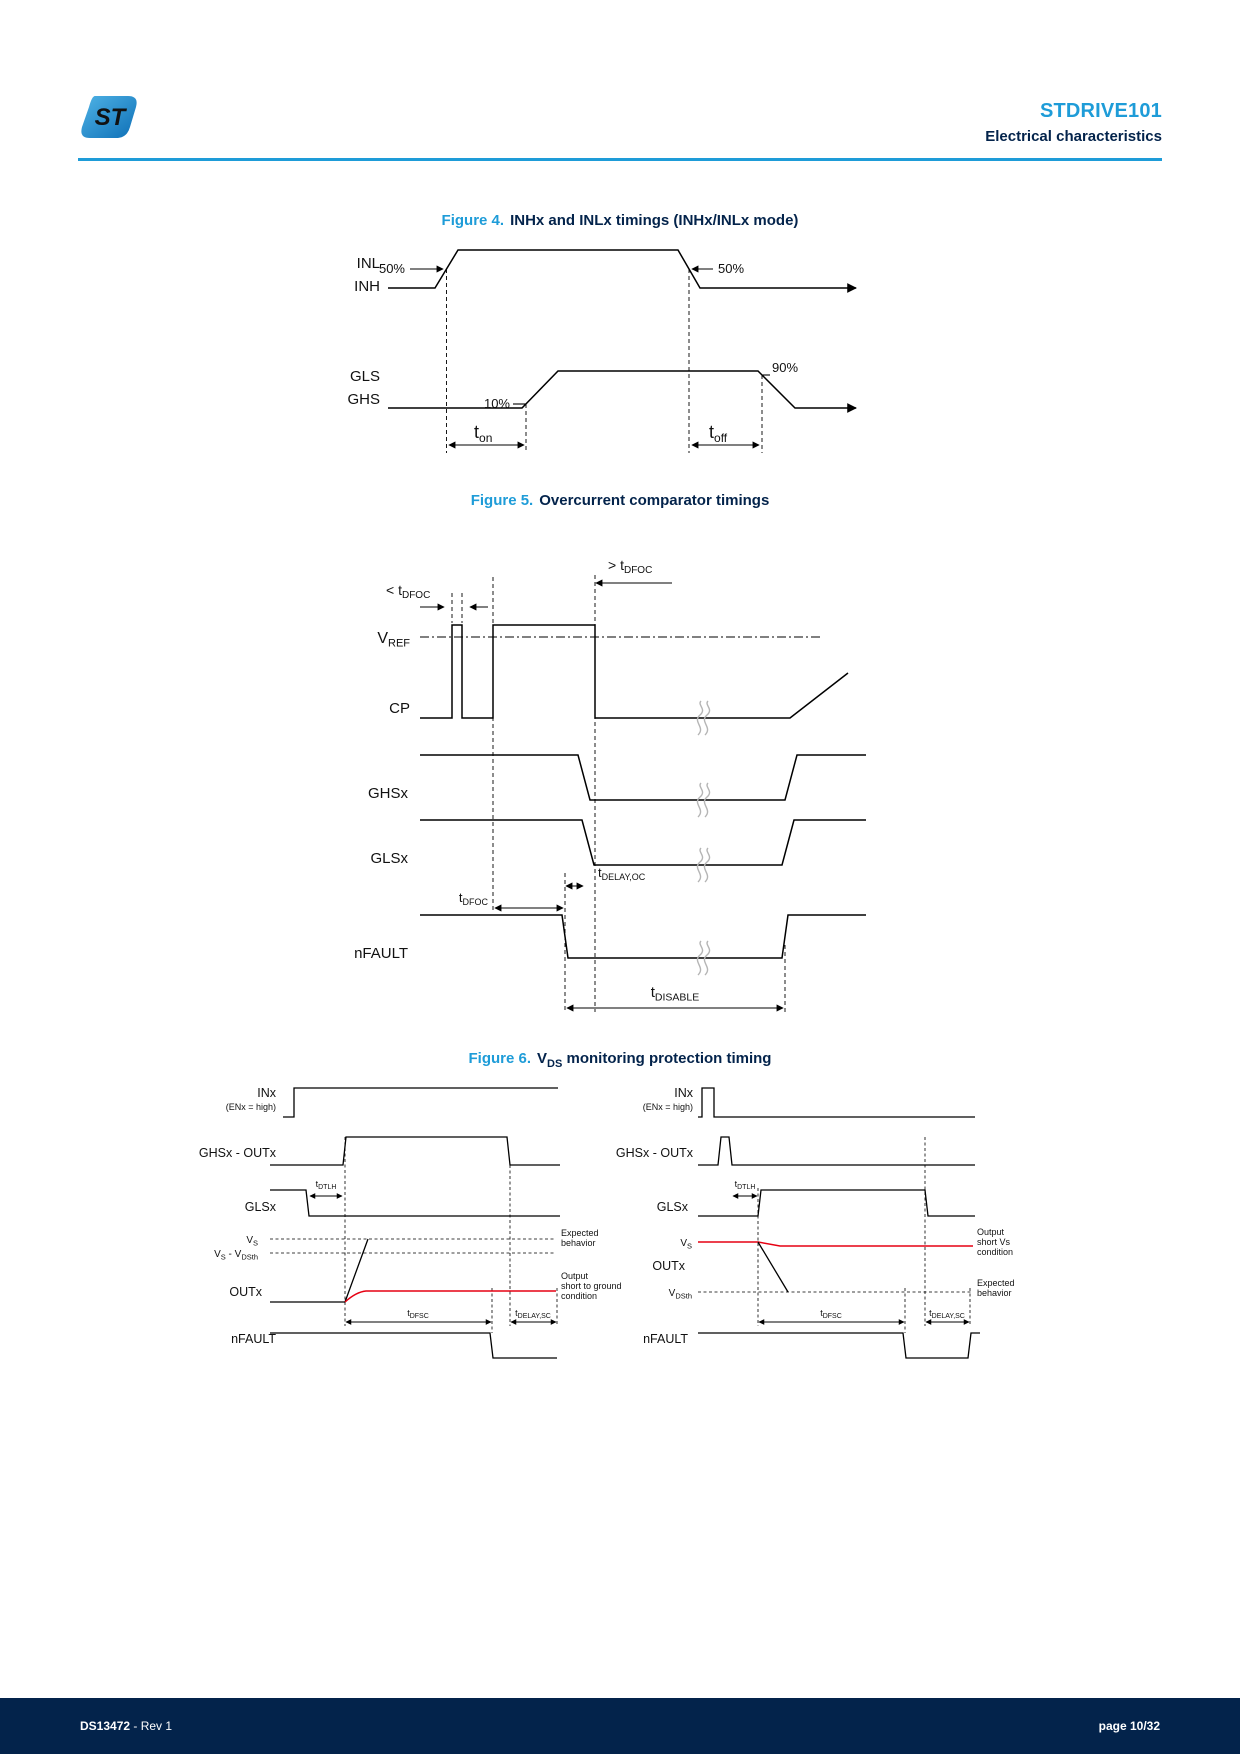 Image resolution: width=1240 pixels, height=1754 pixels. I want to click on short-vs-note-line2: short Vs, so click(994, 1242).